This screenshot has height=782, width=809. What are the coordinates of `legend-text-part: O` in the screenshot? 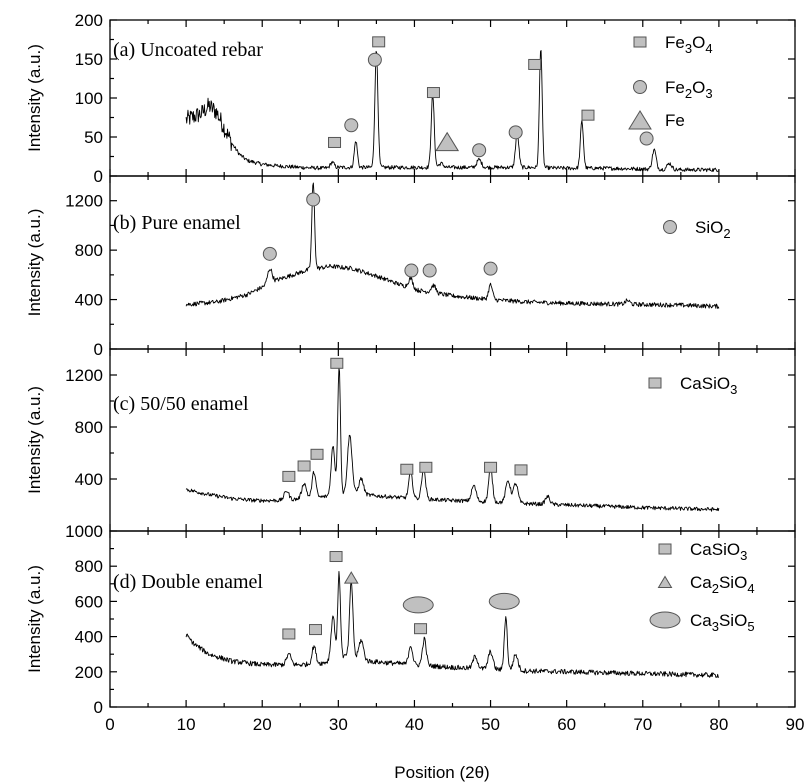 It's located at (698, 42).